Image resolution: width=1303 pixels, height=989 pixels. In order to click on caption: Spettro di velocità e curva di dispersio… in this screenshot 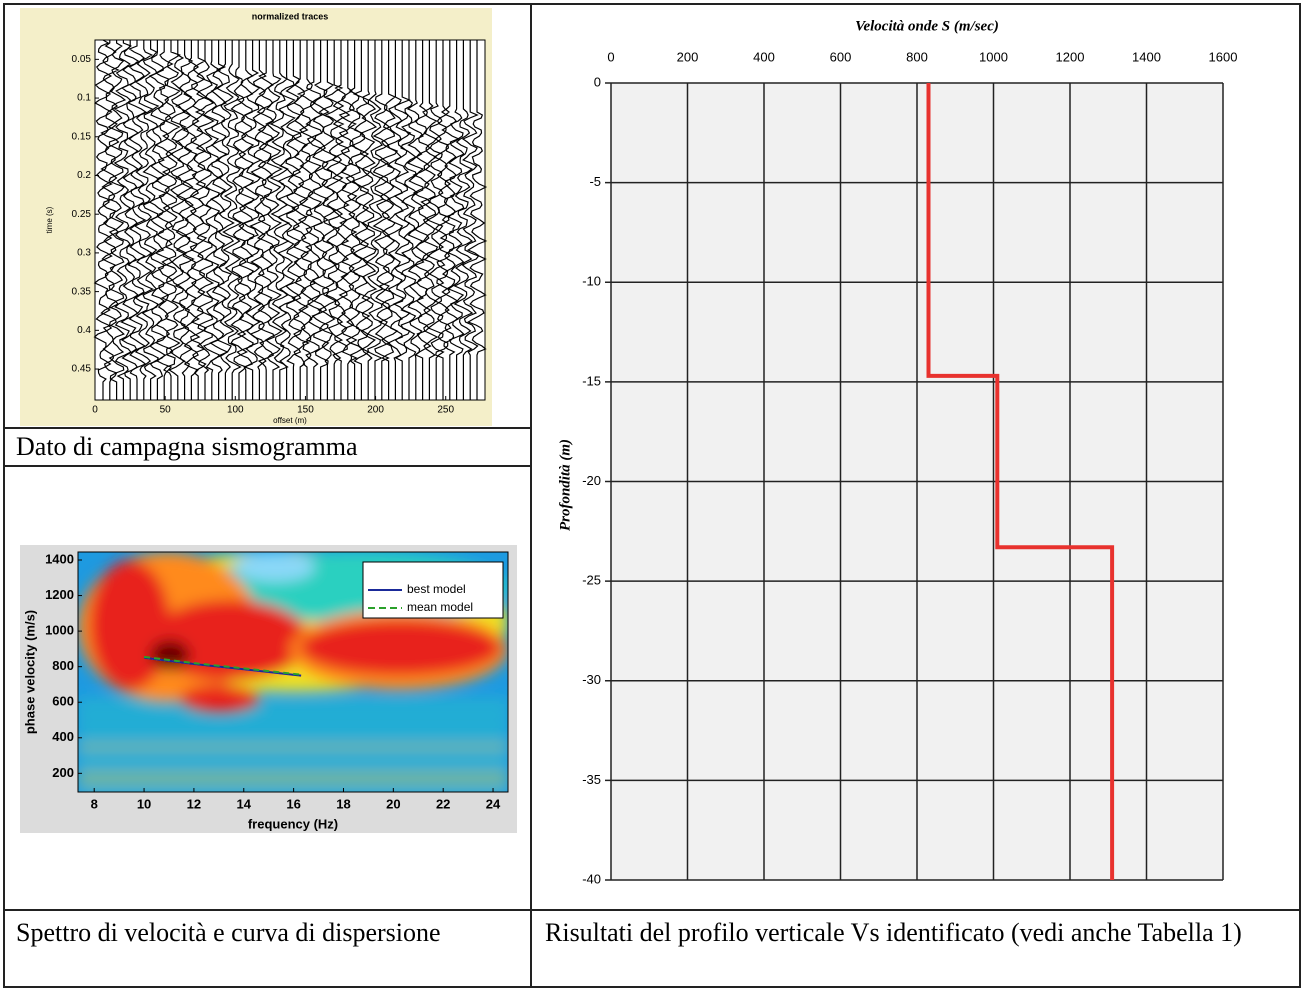, I will do `click(228, 932)`.